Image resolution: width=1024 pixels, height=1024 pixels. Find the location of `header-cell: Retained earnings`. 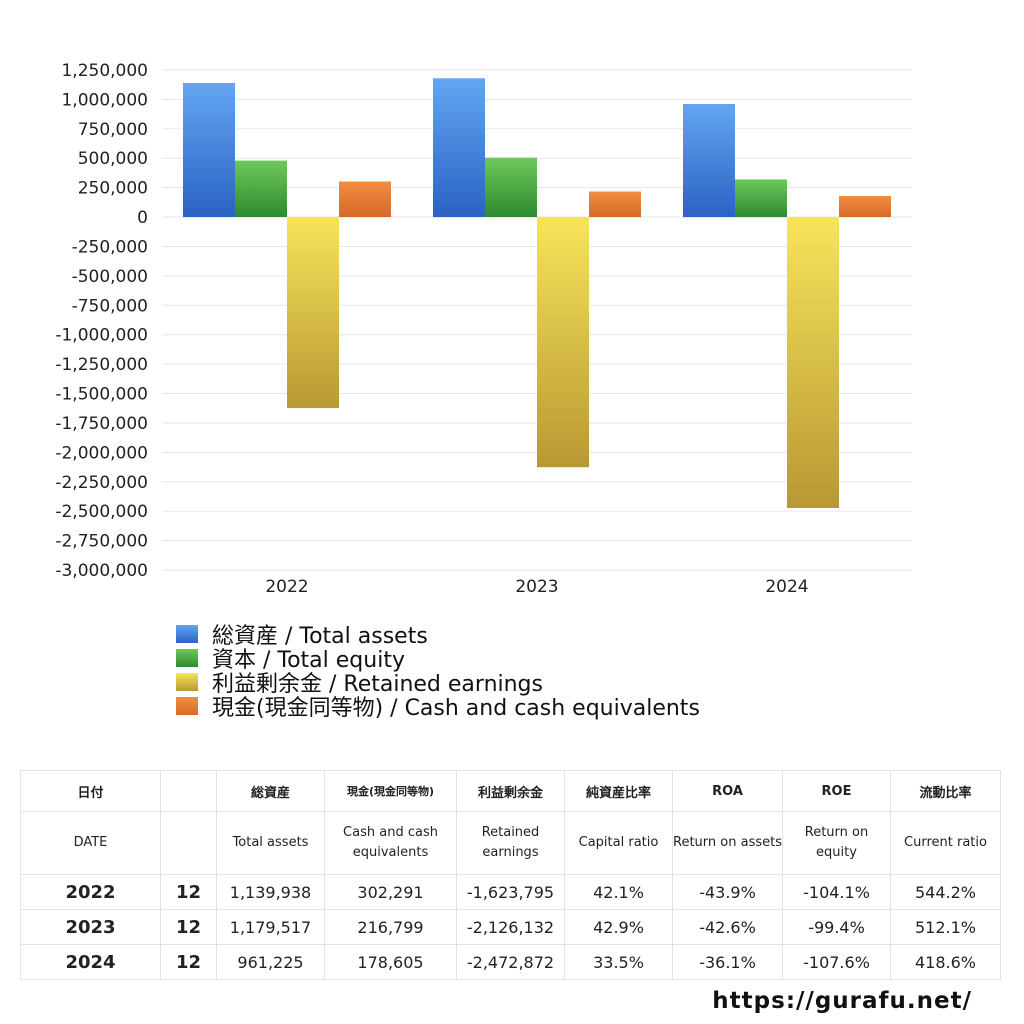

header-cell: Retained earnings is located at coordinates (510, 843).